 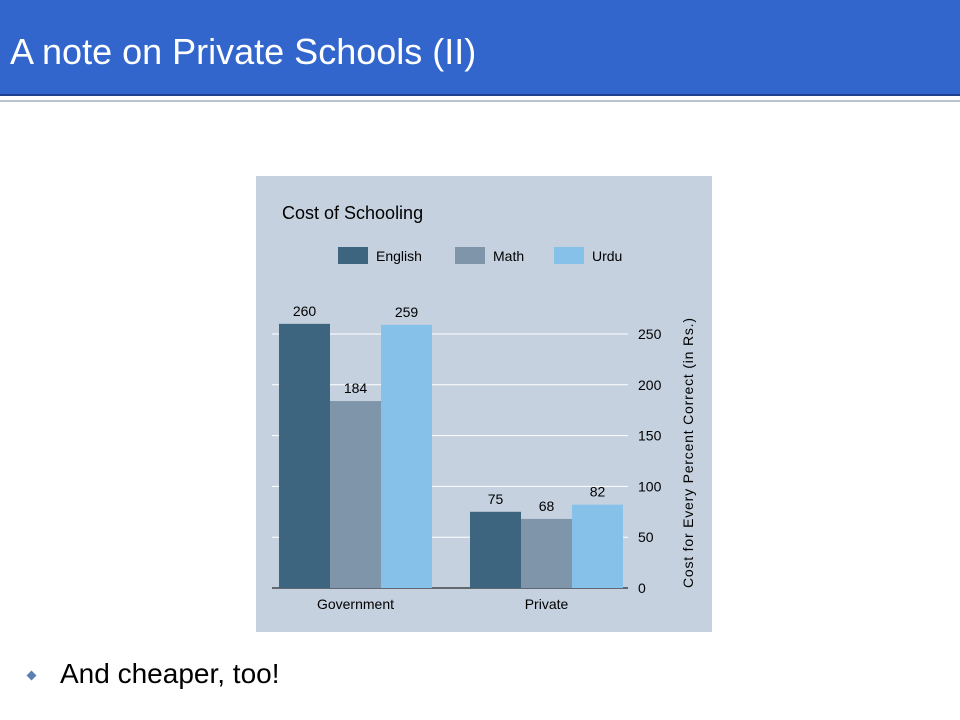 I want to click on x-tick-label: Private, so click(x=547, y=604).